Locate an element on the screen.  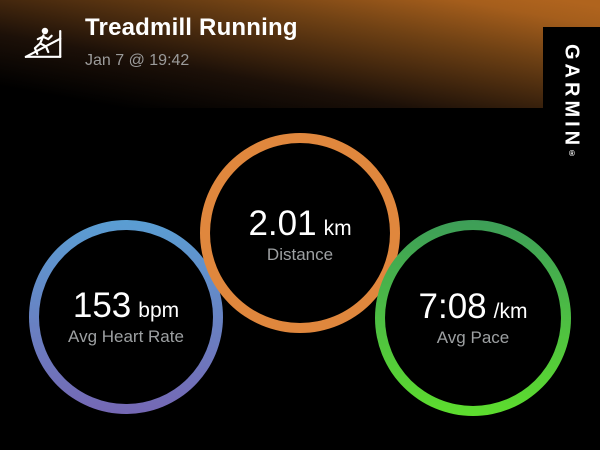
distance-stat: 2.01 km Distance is located at coordinates (300, 235).